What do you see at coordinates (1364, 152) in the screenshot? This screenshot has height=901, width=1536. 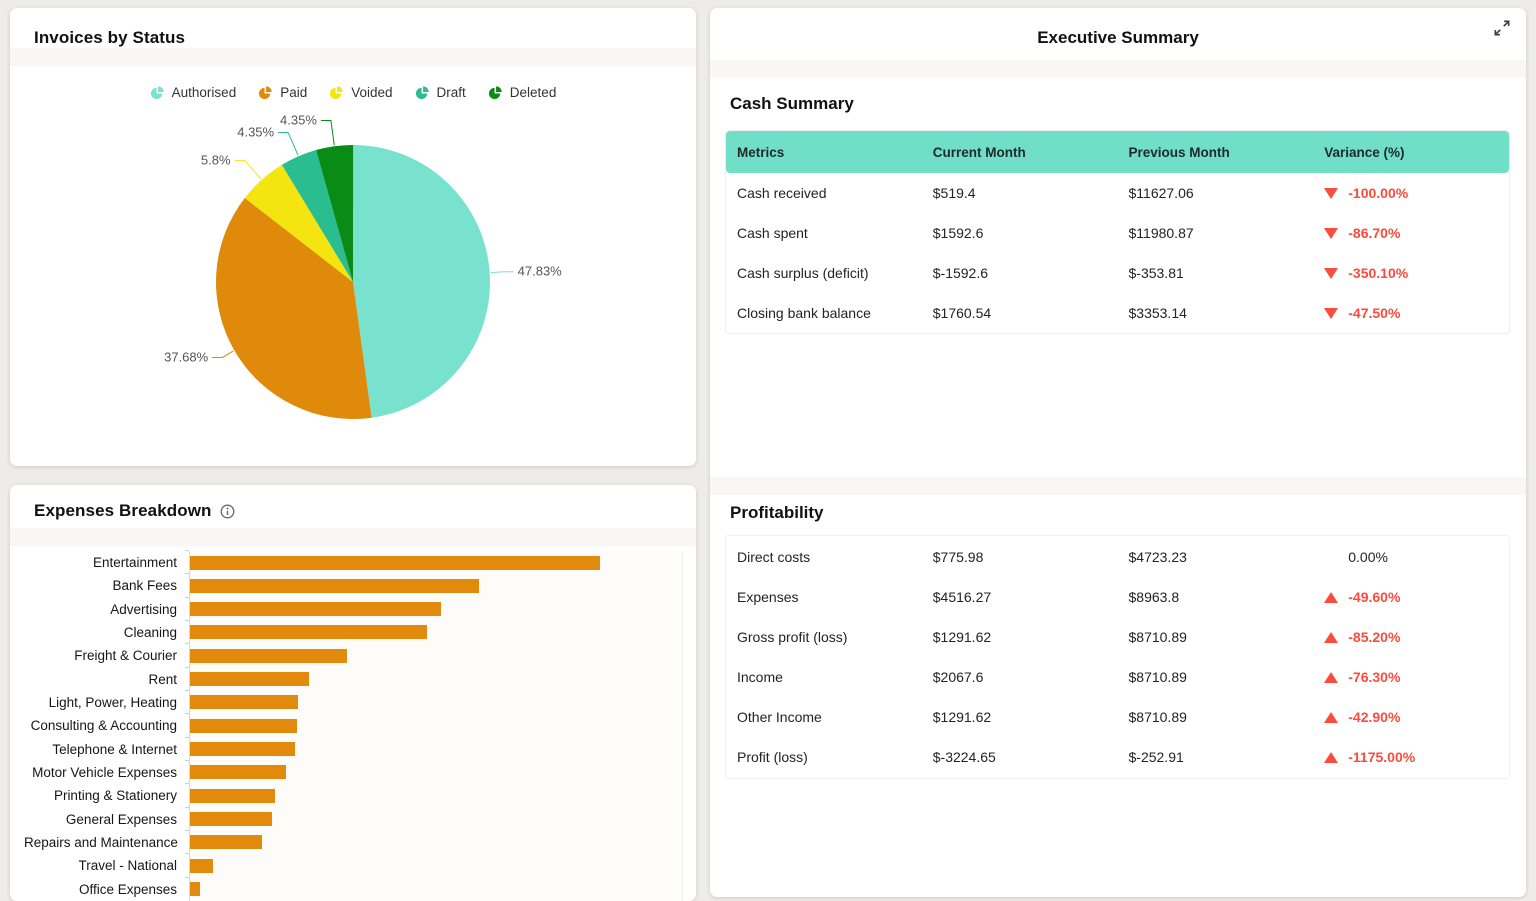 I see `column-header: Variance (%)` at bounding box center [1364, 152].